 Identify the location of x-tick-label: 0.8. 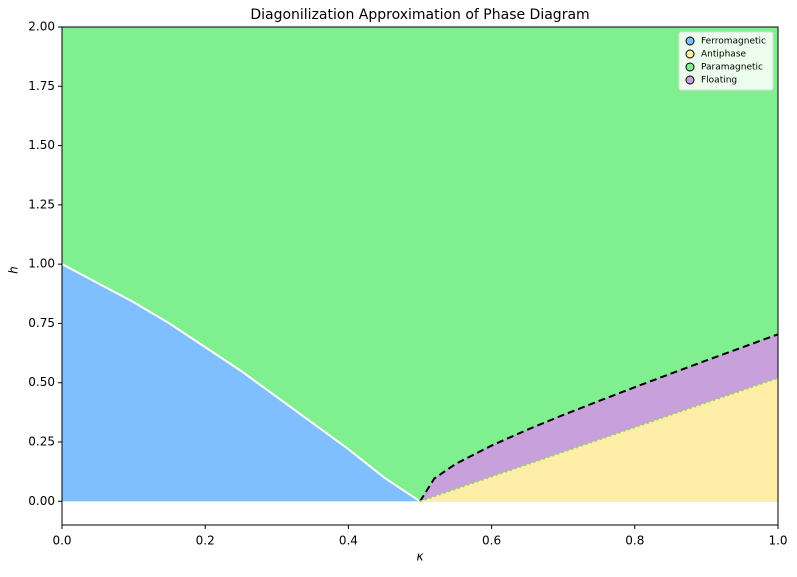
(634, 541).